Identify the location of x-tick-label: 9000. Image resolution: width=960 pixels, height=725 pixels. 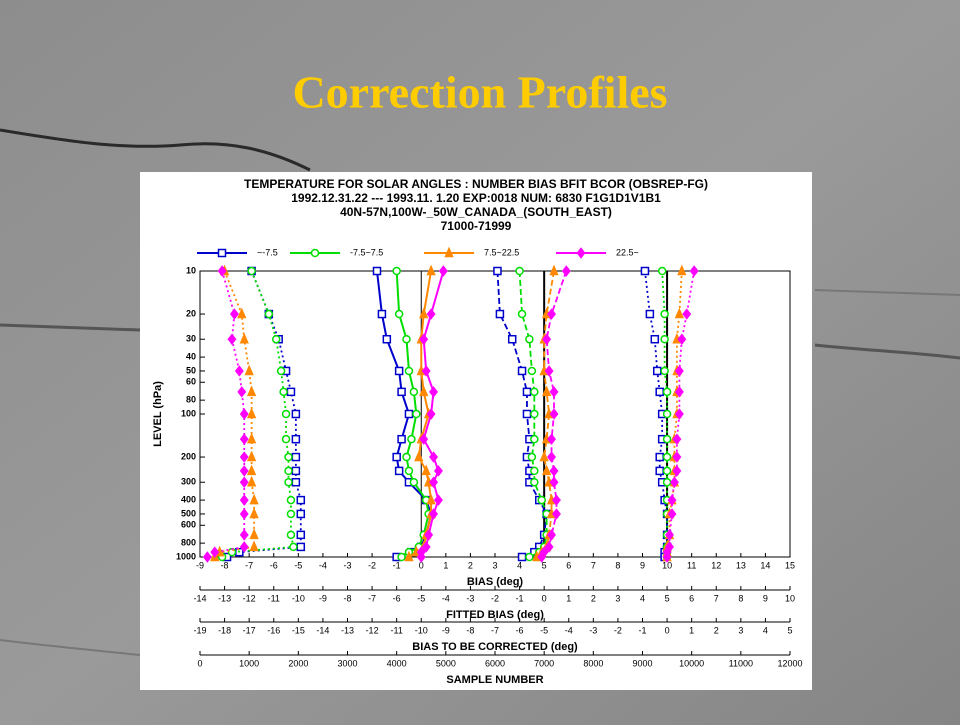
(642, 663).